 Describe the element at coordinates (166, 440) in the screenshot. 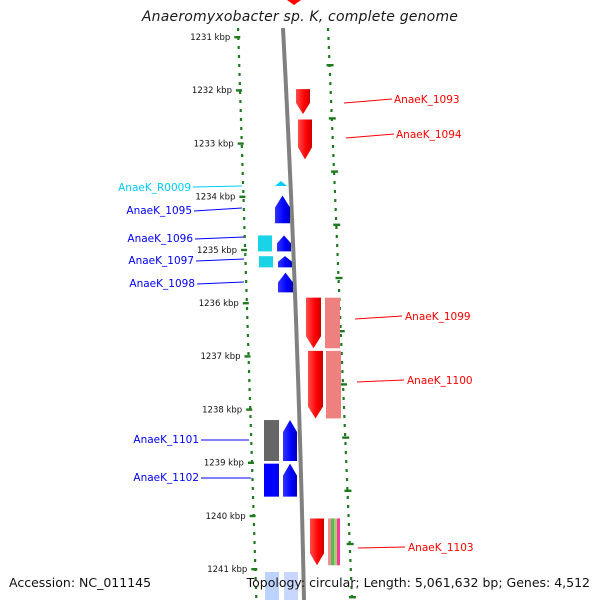

I see `gene-label: AnaeK_1101` at that location.